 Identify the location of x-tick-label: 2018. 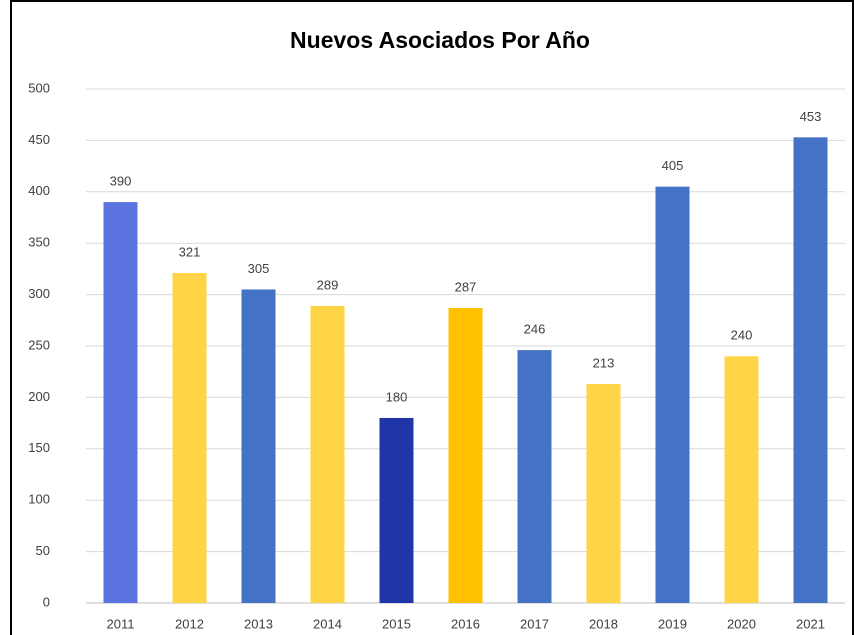
(603, 623).